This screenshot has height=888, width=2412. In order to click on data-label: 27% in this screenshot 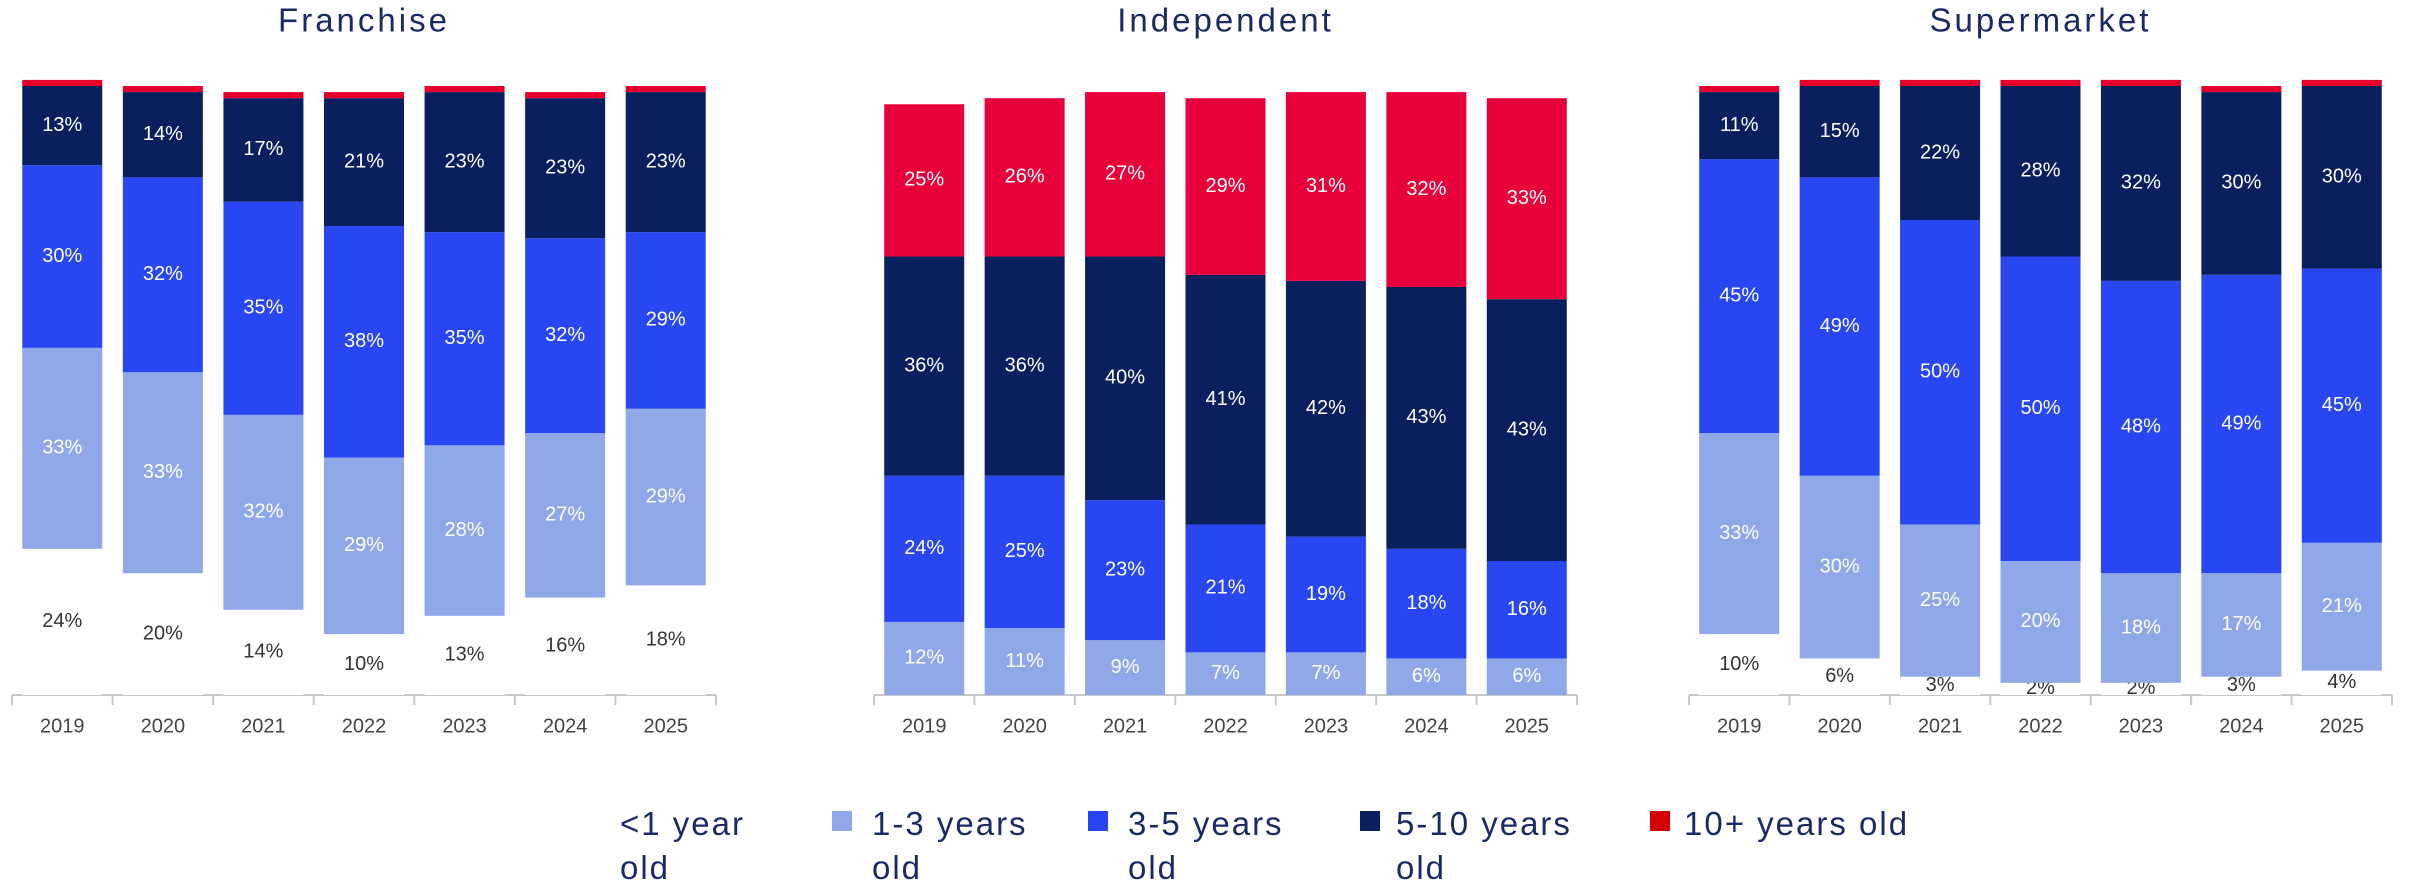, I will do `click(565, 515)`.